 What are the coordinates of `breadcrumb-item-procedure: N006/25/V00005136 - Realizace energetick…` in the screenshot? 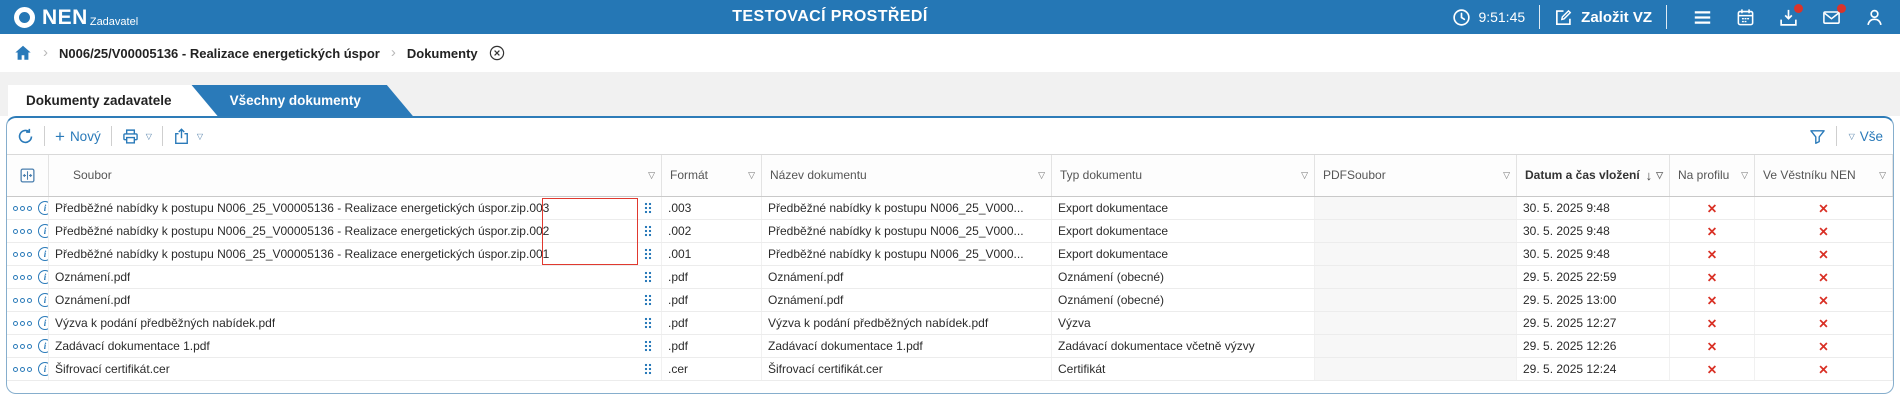 It's located at (219, 53).